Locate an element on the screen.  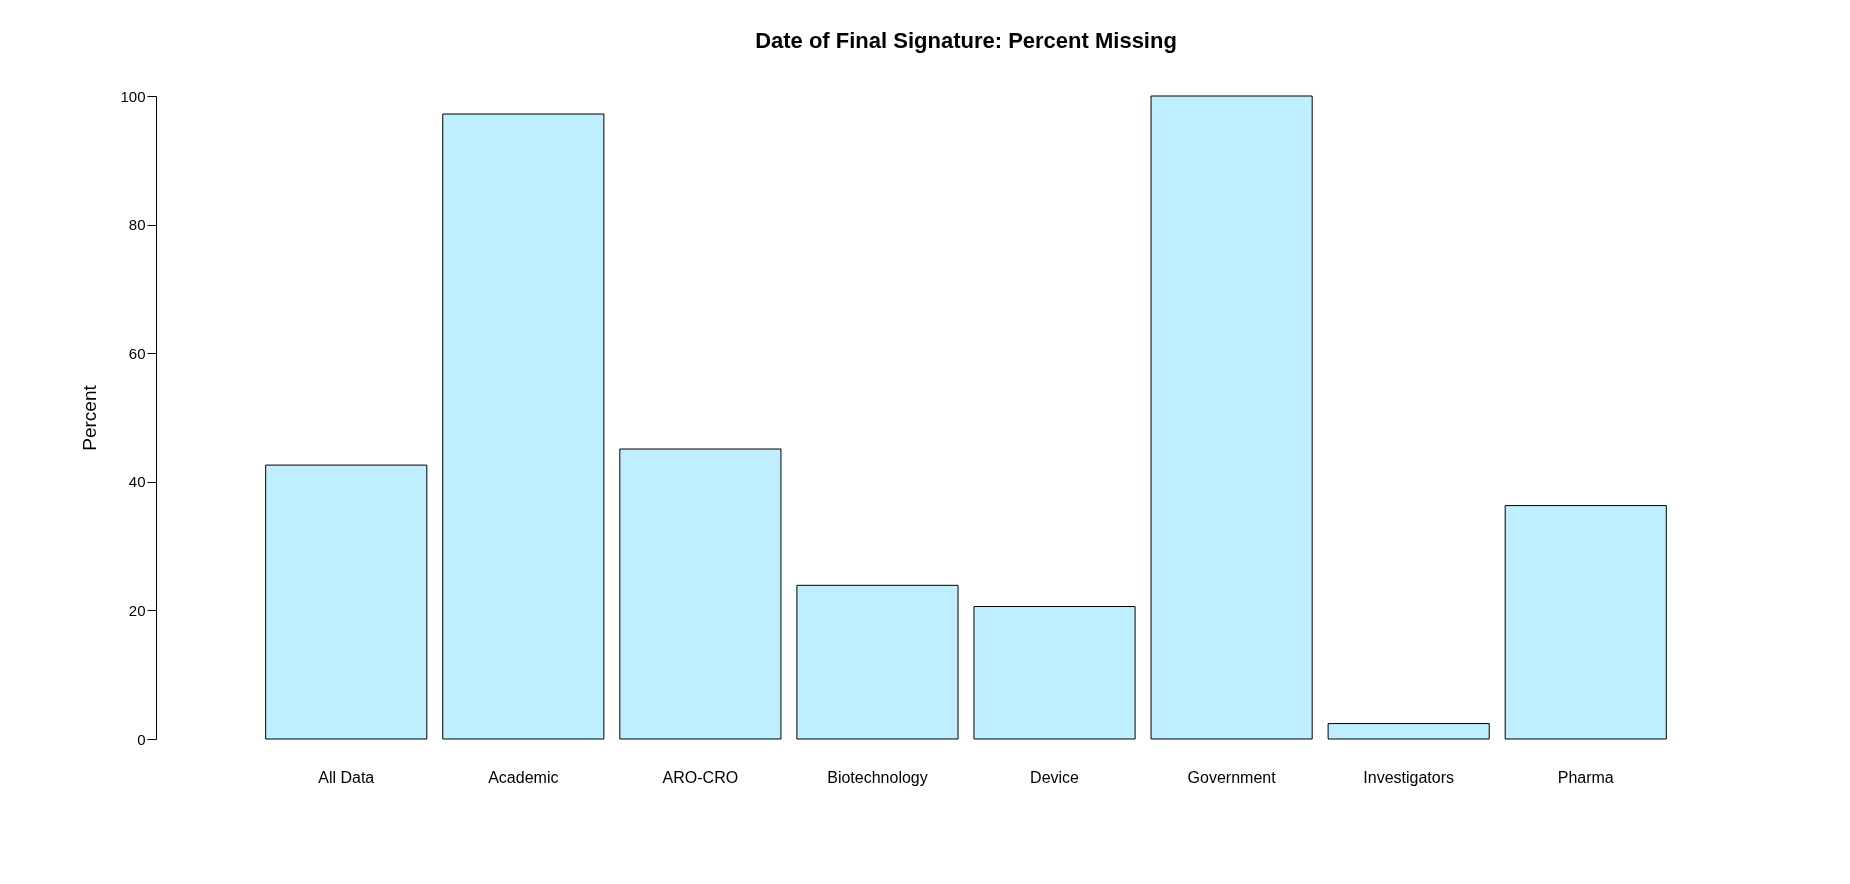
y-tick-label: 60 is located at coordinates (137, 353).